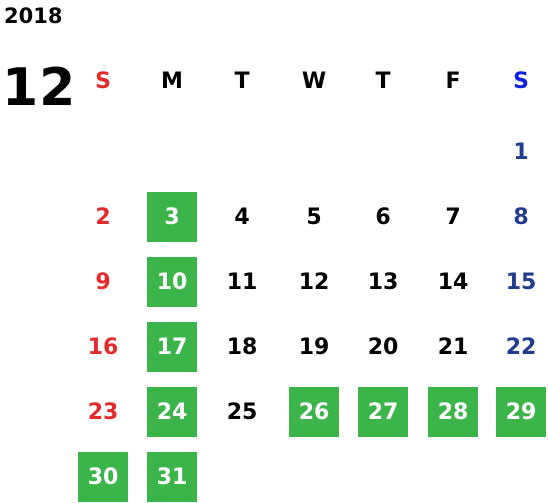 The width and height of the screenshot is (548, 503). Describe the element at coordinates (172, 81) in the screenshot. I see `weekday-label: M` at that location.